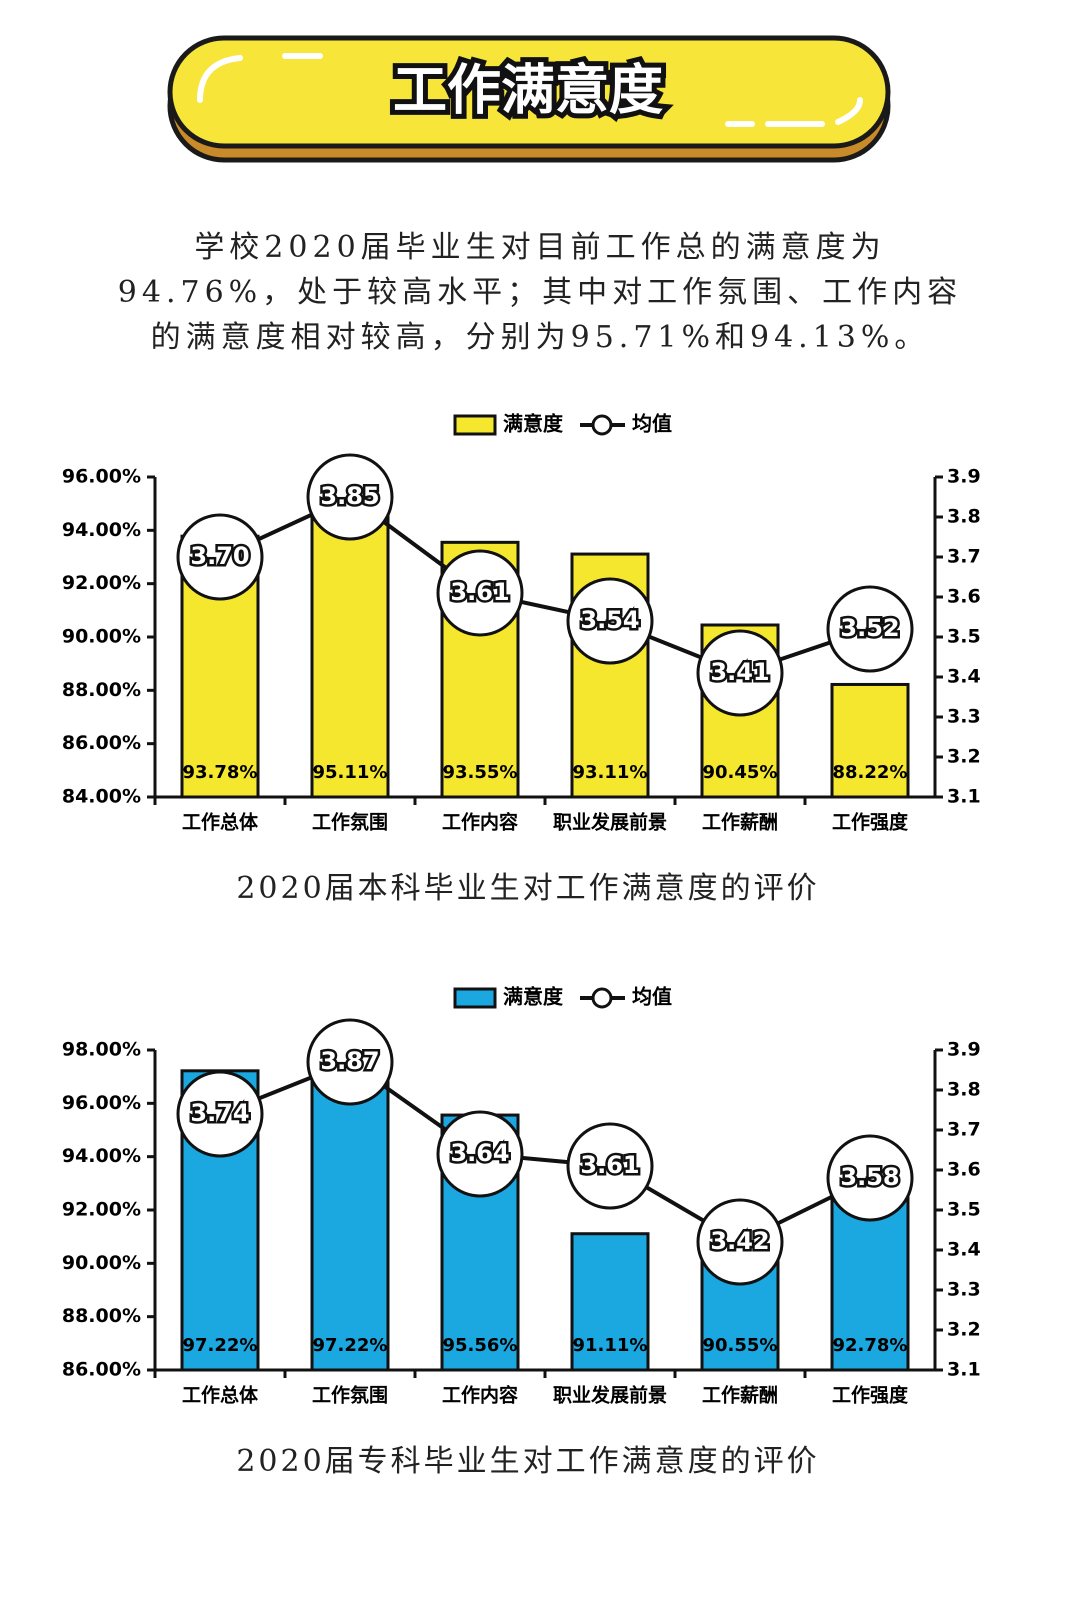  What do you see at coordinates (740, 1345) in the screenshot?
I see `bar-value-label: 90.55%` at bounding box center [740, 1345].